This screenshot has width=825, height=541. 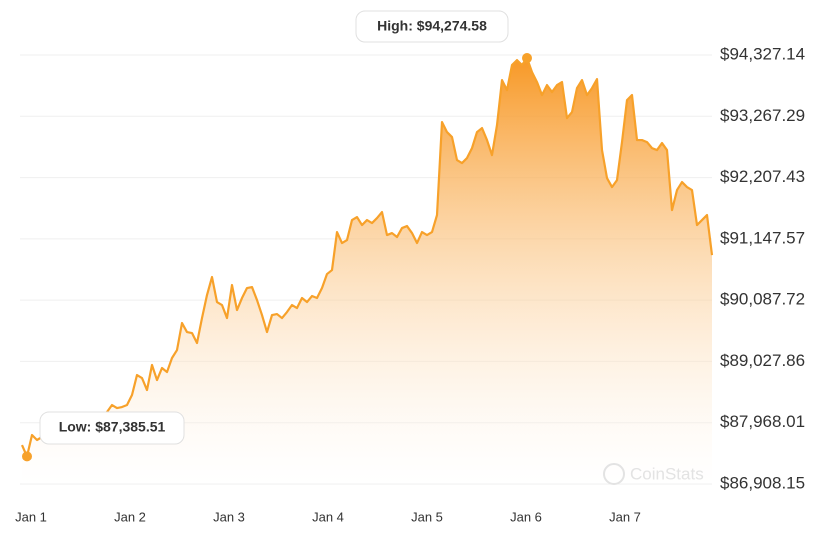 I want to click on x-tick-label: Jan 7, so click(x=625, y=516).